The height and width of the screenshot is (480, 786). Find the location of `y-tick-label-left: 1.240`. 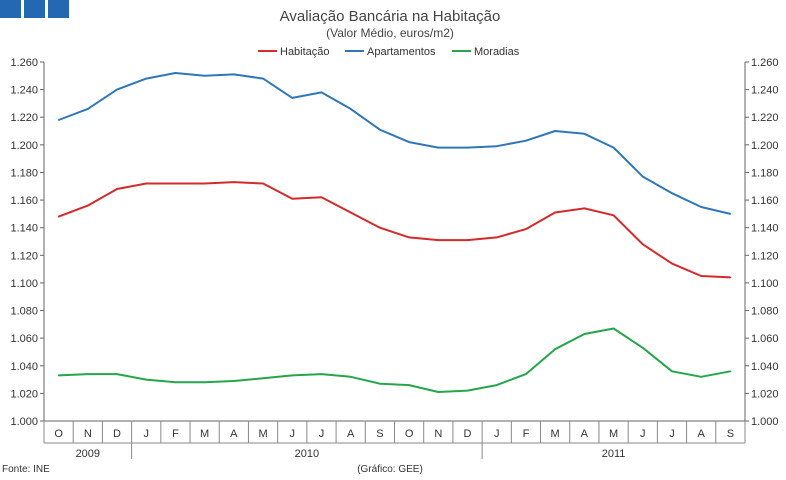

y-tick-label-left: 1.240 is located at coordinates (24, 91).